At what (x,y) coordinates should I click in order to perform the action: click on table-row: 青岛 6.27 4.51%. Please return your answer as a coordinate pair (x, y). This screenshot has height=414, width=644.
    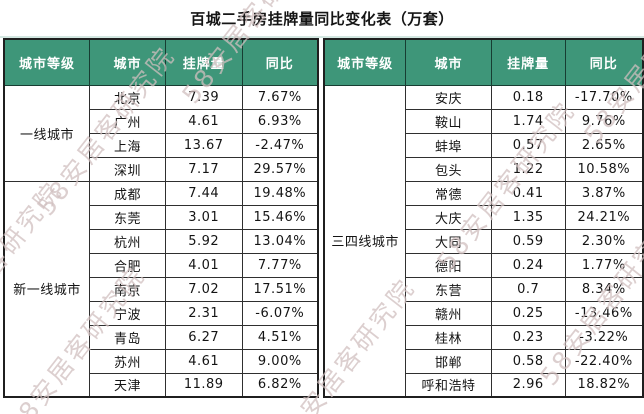
    Looking at the image, I should click on (161, 337).